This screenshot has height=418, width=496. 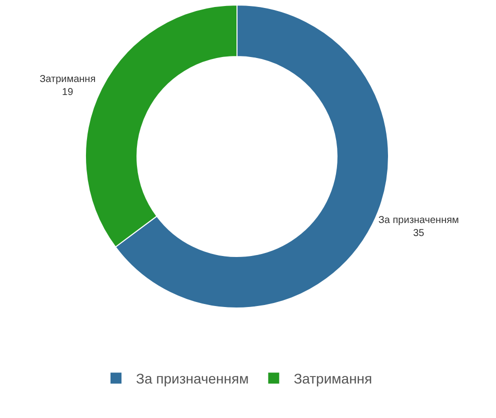 What do you see at coordinates (192, 378) in the screenshot?
I see `legend-label: За призначенням` at bounding box center [192, 378].